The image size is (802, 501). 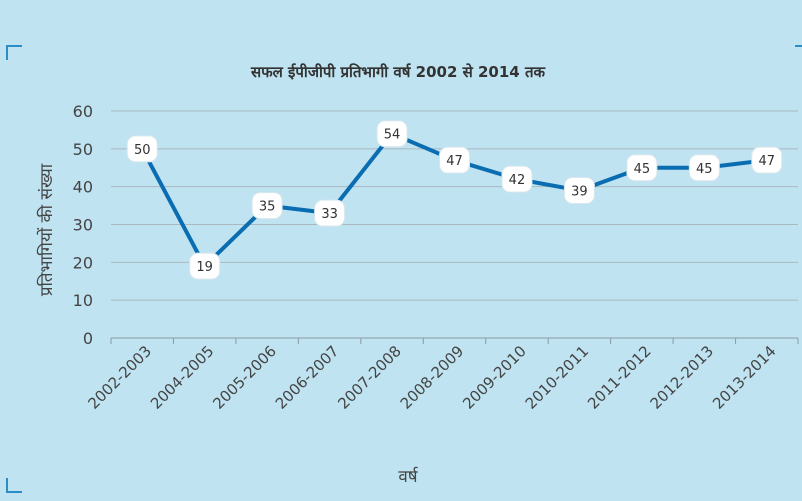 I want to click on x-axis-label: वर्ष, so click(x=408, y=476).